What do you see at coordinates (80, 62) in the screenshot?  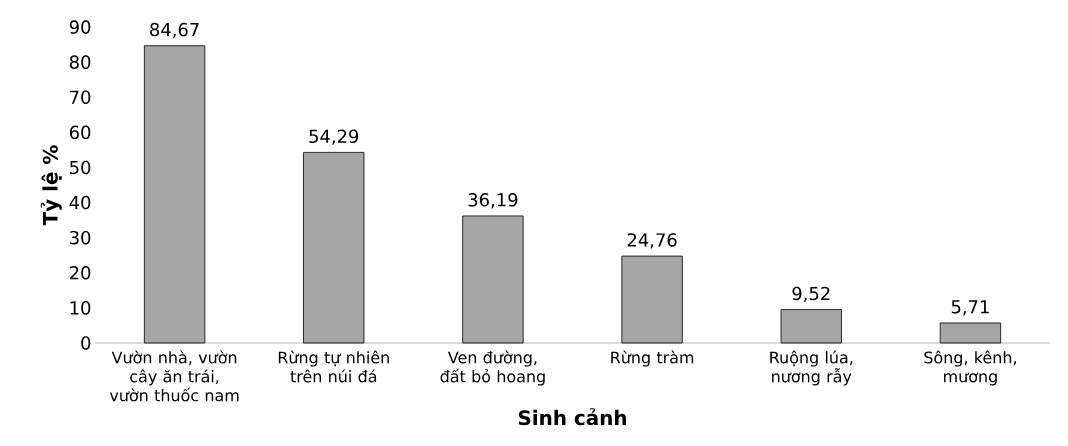 I see `y-tick-label: 80` at bounding box center [80, 62].